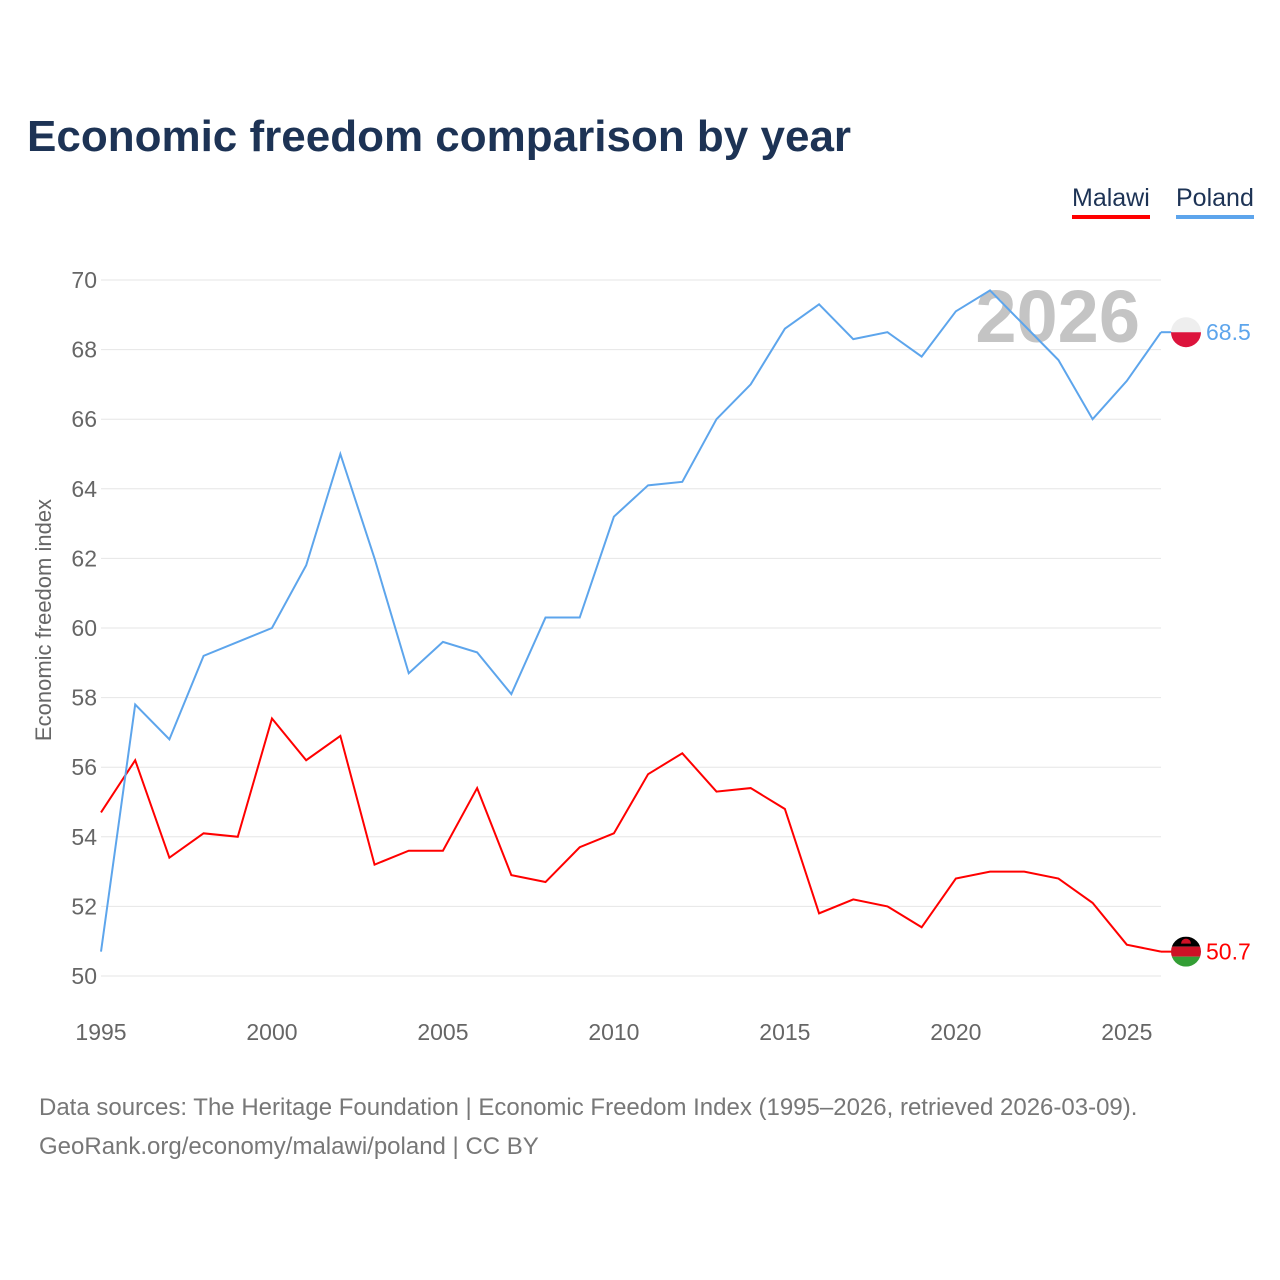 Image resolution: width=1280 pixels, height=1280 pixels. What do you see at coordinates (84, 419) in the screenshot?
I see `y-tick-label: 66` at bounding box center [84, 419].